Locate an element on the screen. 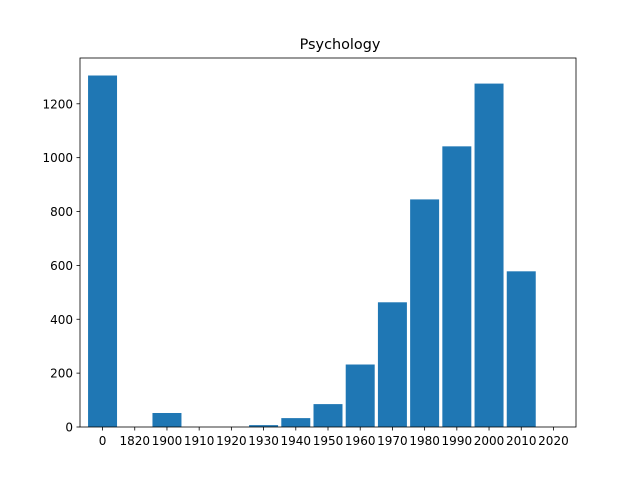 The image size is (640, 480). y-tick-label-1200: 1200 is located at coordinates (57, 104).